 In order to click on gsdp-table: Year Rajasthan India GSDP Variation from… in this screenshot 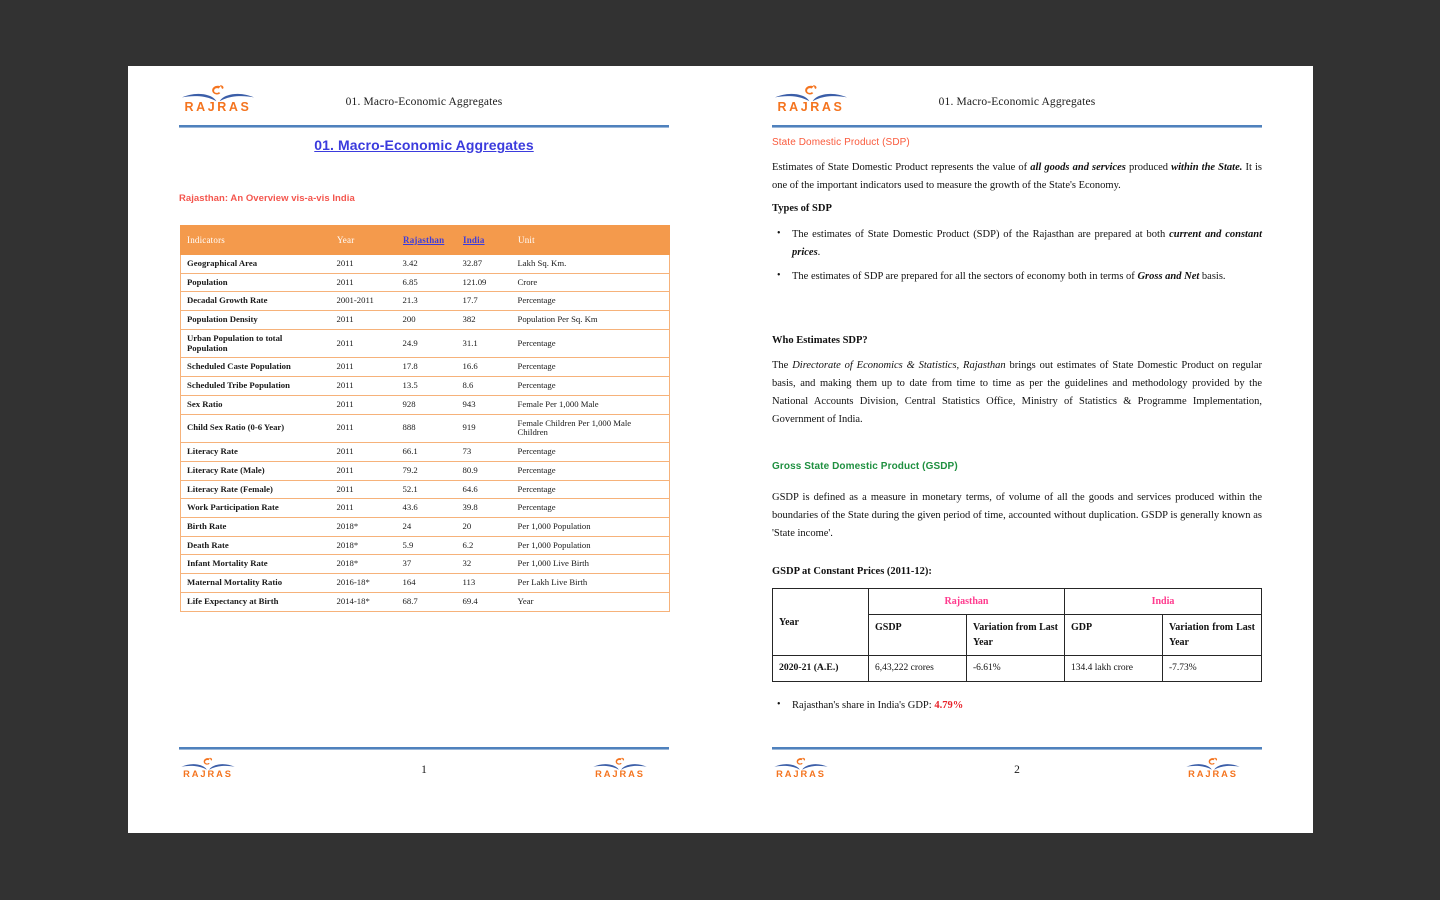, I will do `click(1017, 635)`.